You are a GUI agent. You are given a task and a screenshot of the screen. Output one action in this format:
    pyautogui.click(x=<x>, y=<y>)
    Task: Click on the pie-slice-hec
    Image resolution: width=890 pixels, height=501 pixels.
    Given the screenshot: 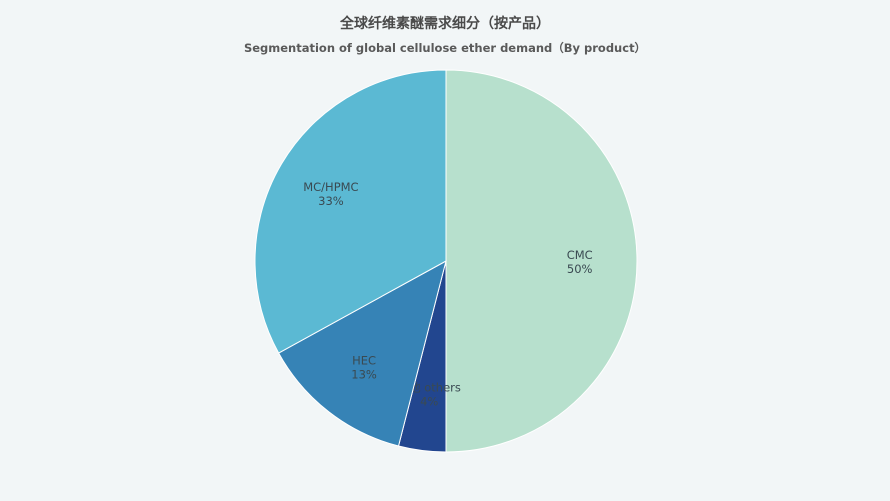 What is the action you would take?
    pyautogui.click(x=362, y=353)
    